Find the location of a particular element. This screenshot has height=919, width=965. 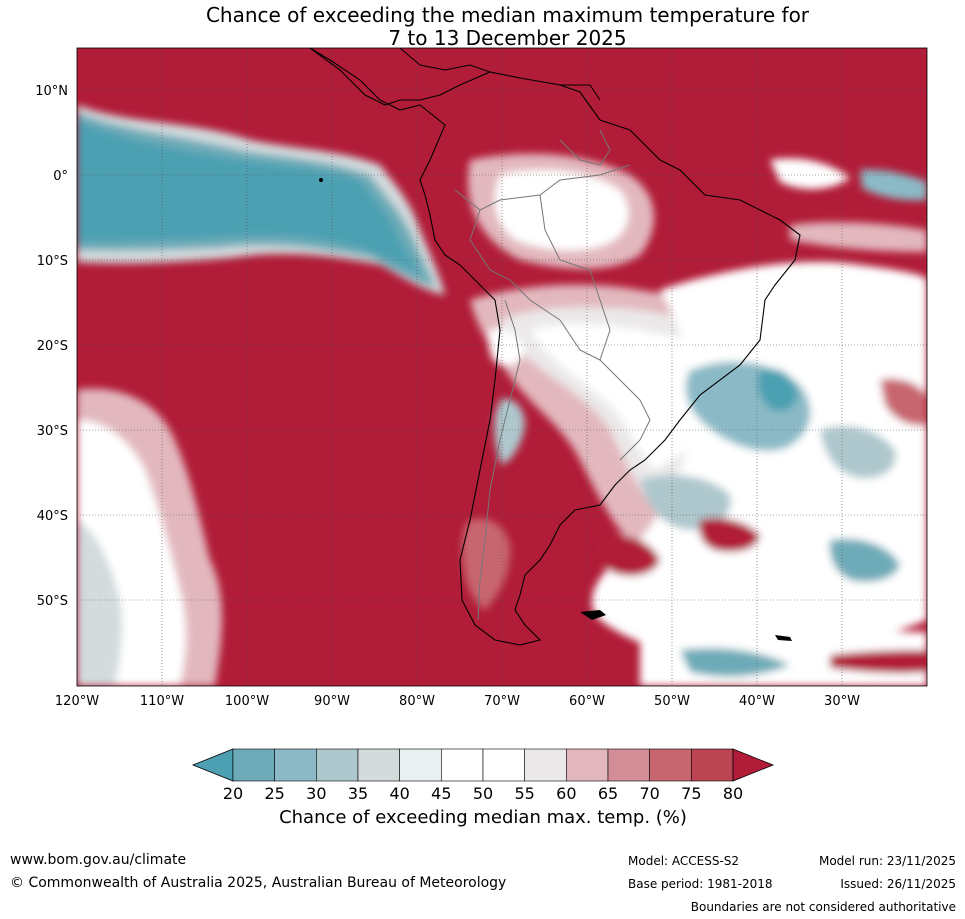

lat-label: 50°S is located at coordinates (52, 601).